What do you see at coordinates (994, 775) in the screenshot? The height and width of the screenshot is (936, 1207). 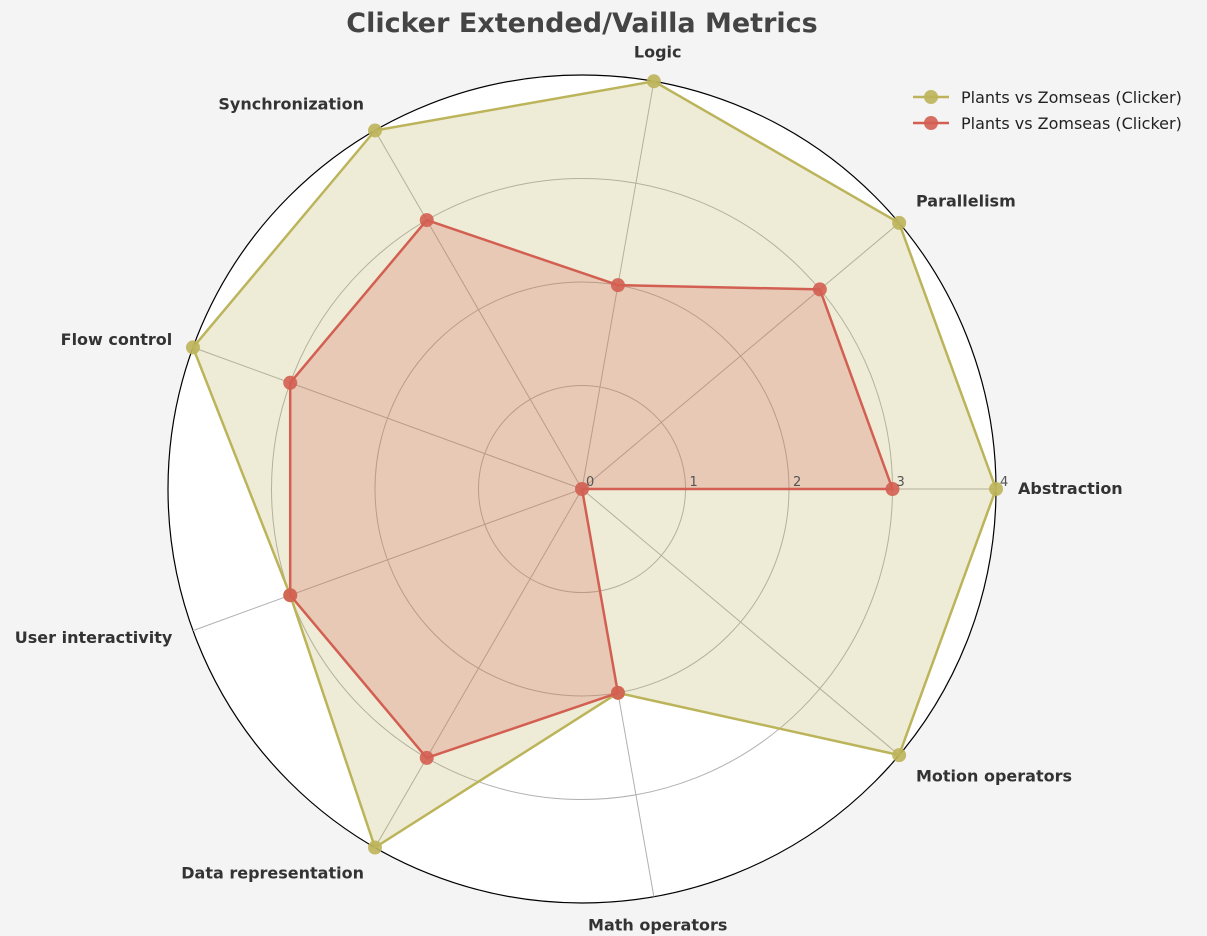 I see `axis-label: Motion operators` at bounding box center [994, 775].